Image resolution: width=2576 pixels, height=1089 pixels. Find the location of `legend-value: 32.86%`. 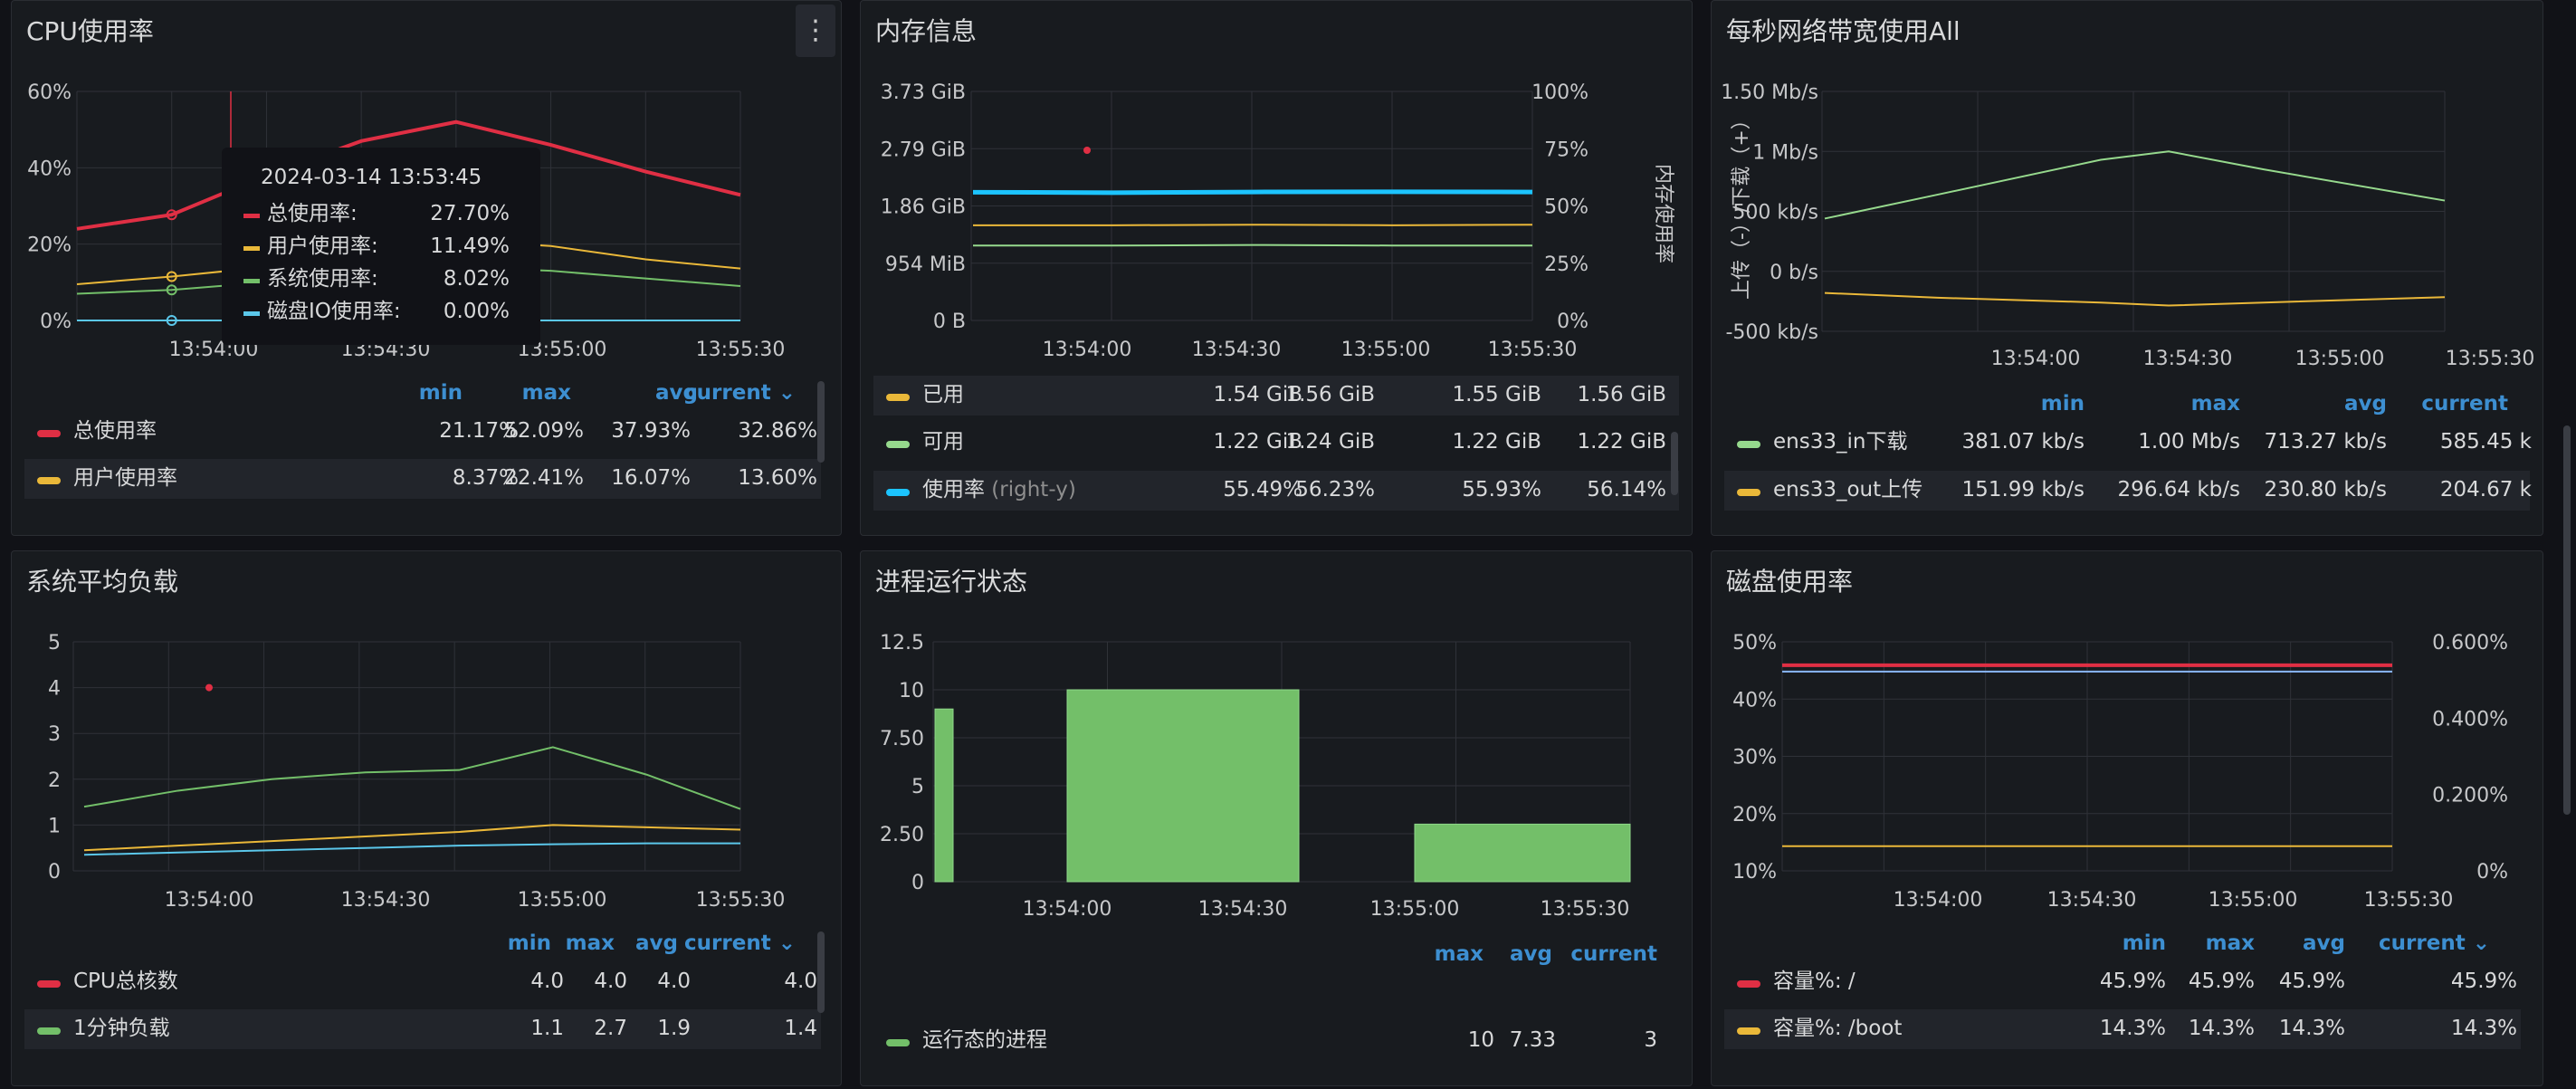

legend-value: 32.86% is located at coordinates (777, 431).